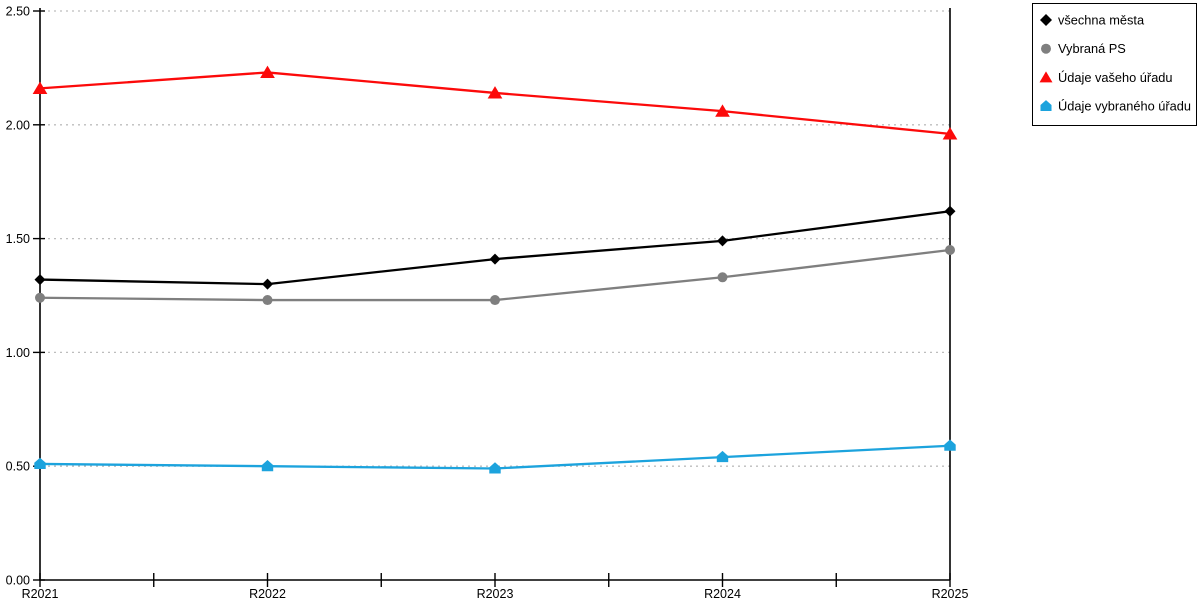 Image resolution: width=1200 pixels, height=600 pixels. I want to click on series-triangle, so click(495, 102).